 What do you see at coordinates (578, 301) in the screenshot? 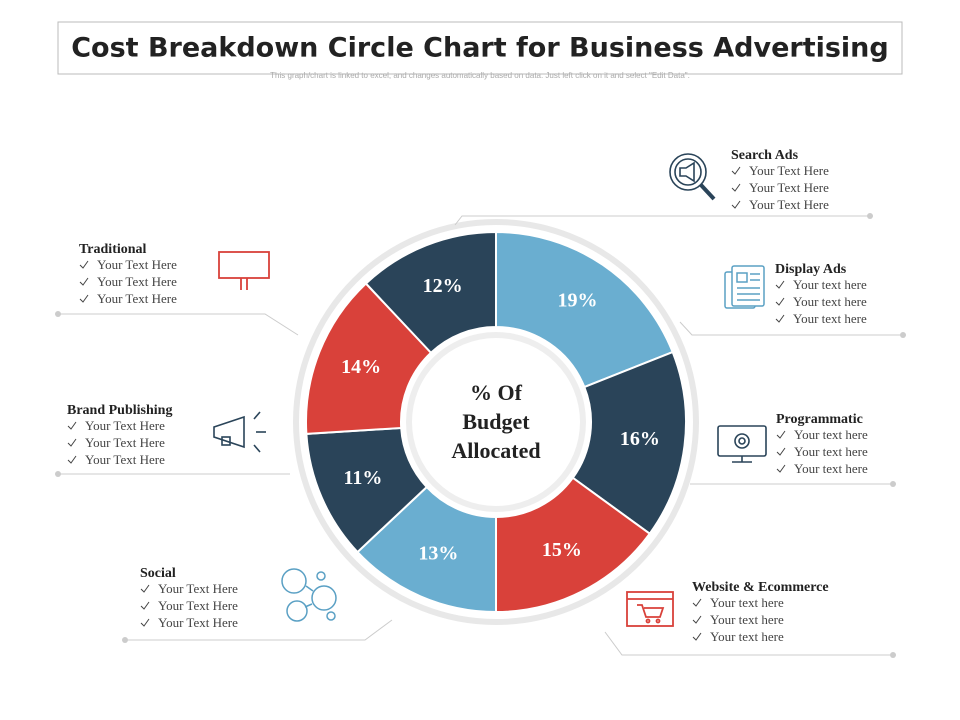
I see `segment-label: 19%` at bounding box center [578, 301].